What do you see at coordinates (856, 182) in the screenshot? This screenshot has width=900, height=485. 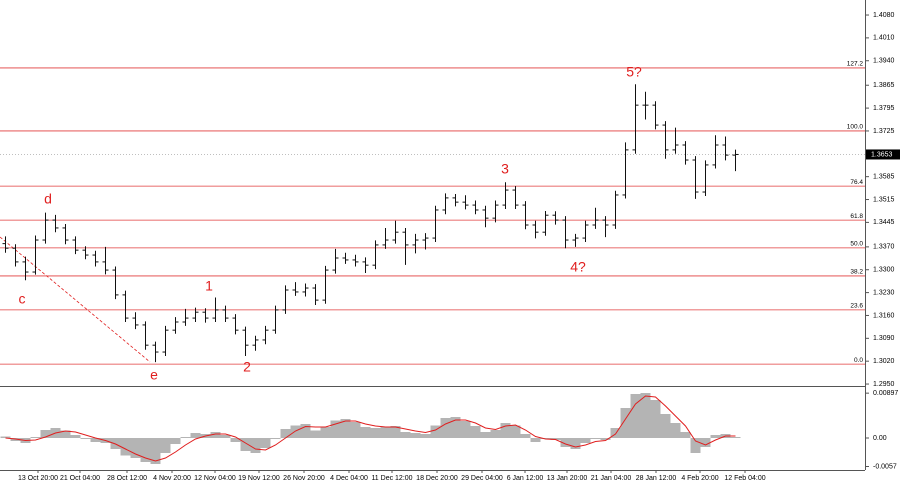 I see `fib-label: 76.4` at bounding box center [856, 182].